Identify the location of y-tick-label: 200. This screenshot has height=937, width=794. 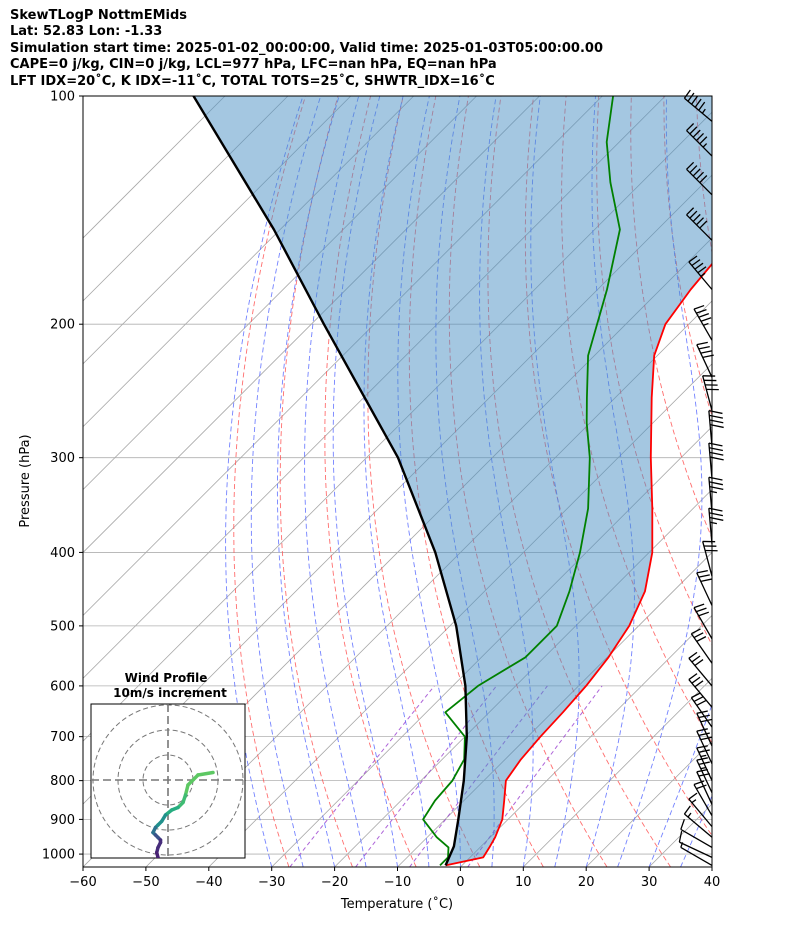
(62, 325).